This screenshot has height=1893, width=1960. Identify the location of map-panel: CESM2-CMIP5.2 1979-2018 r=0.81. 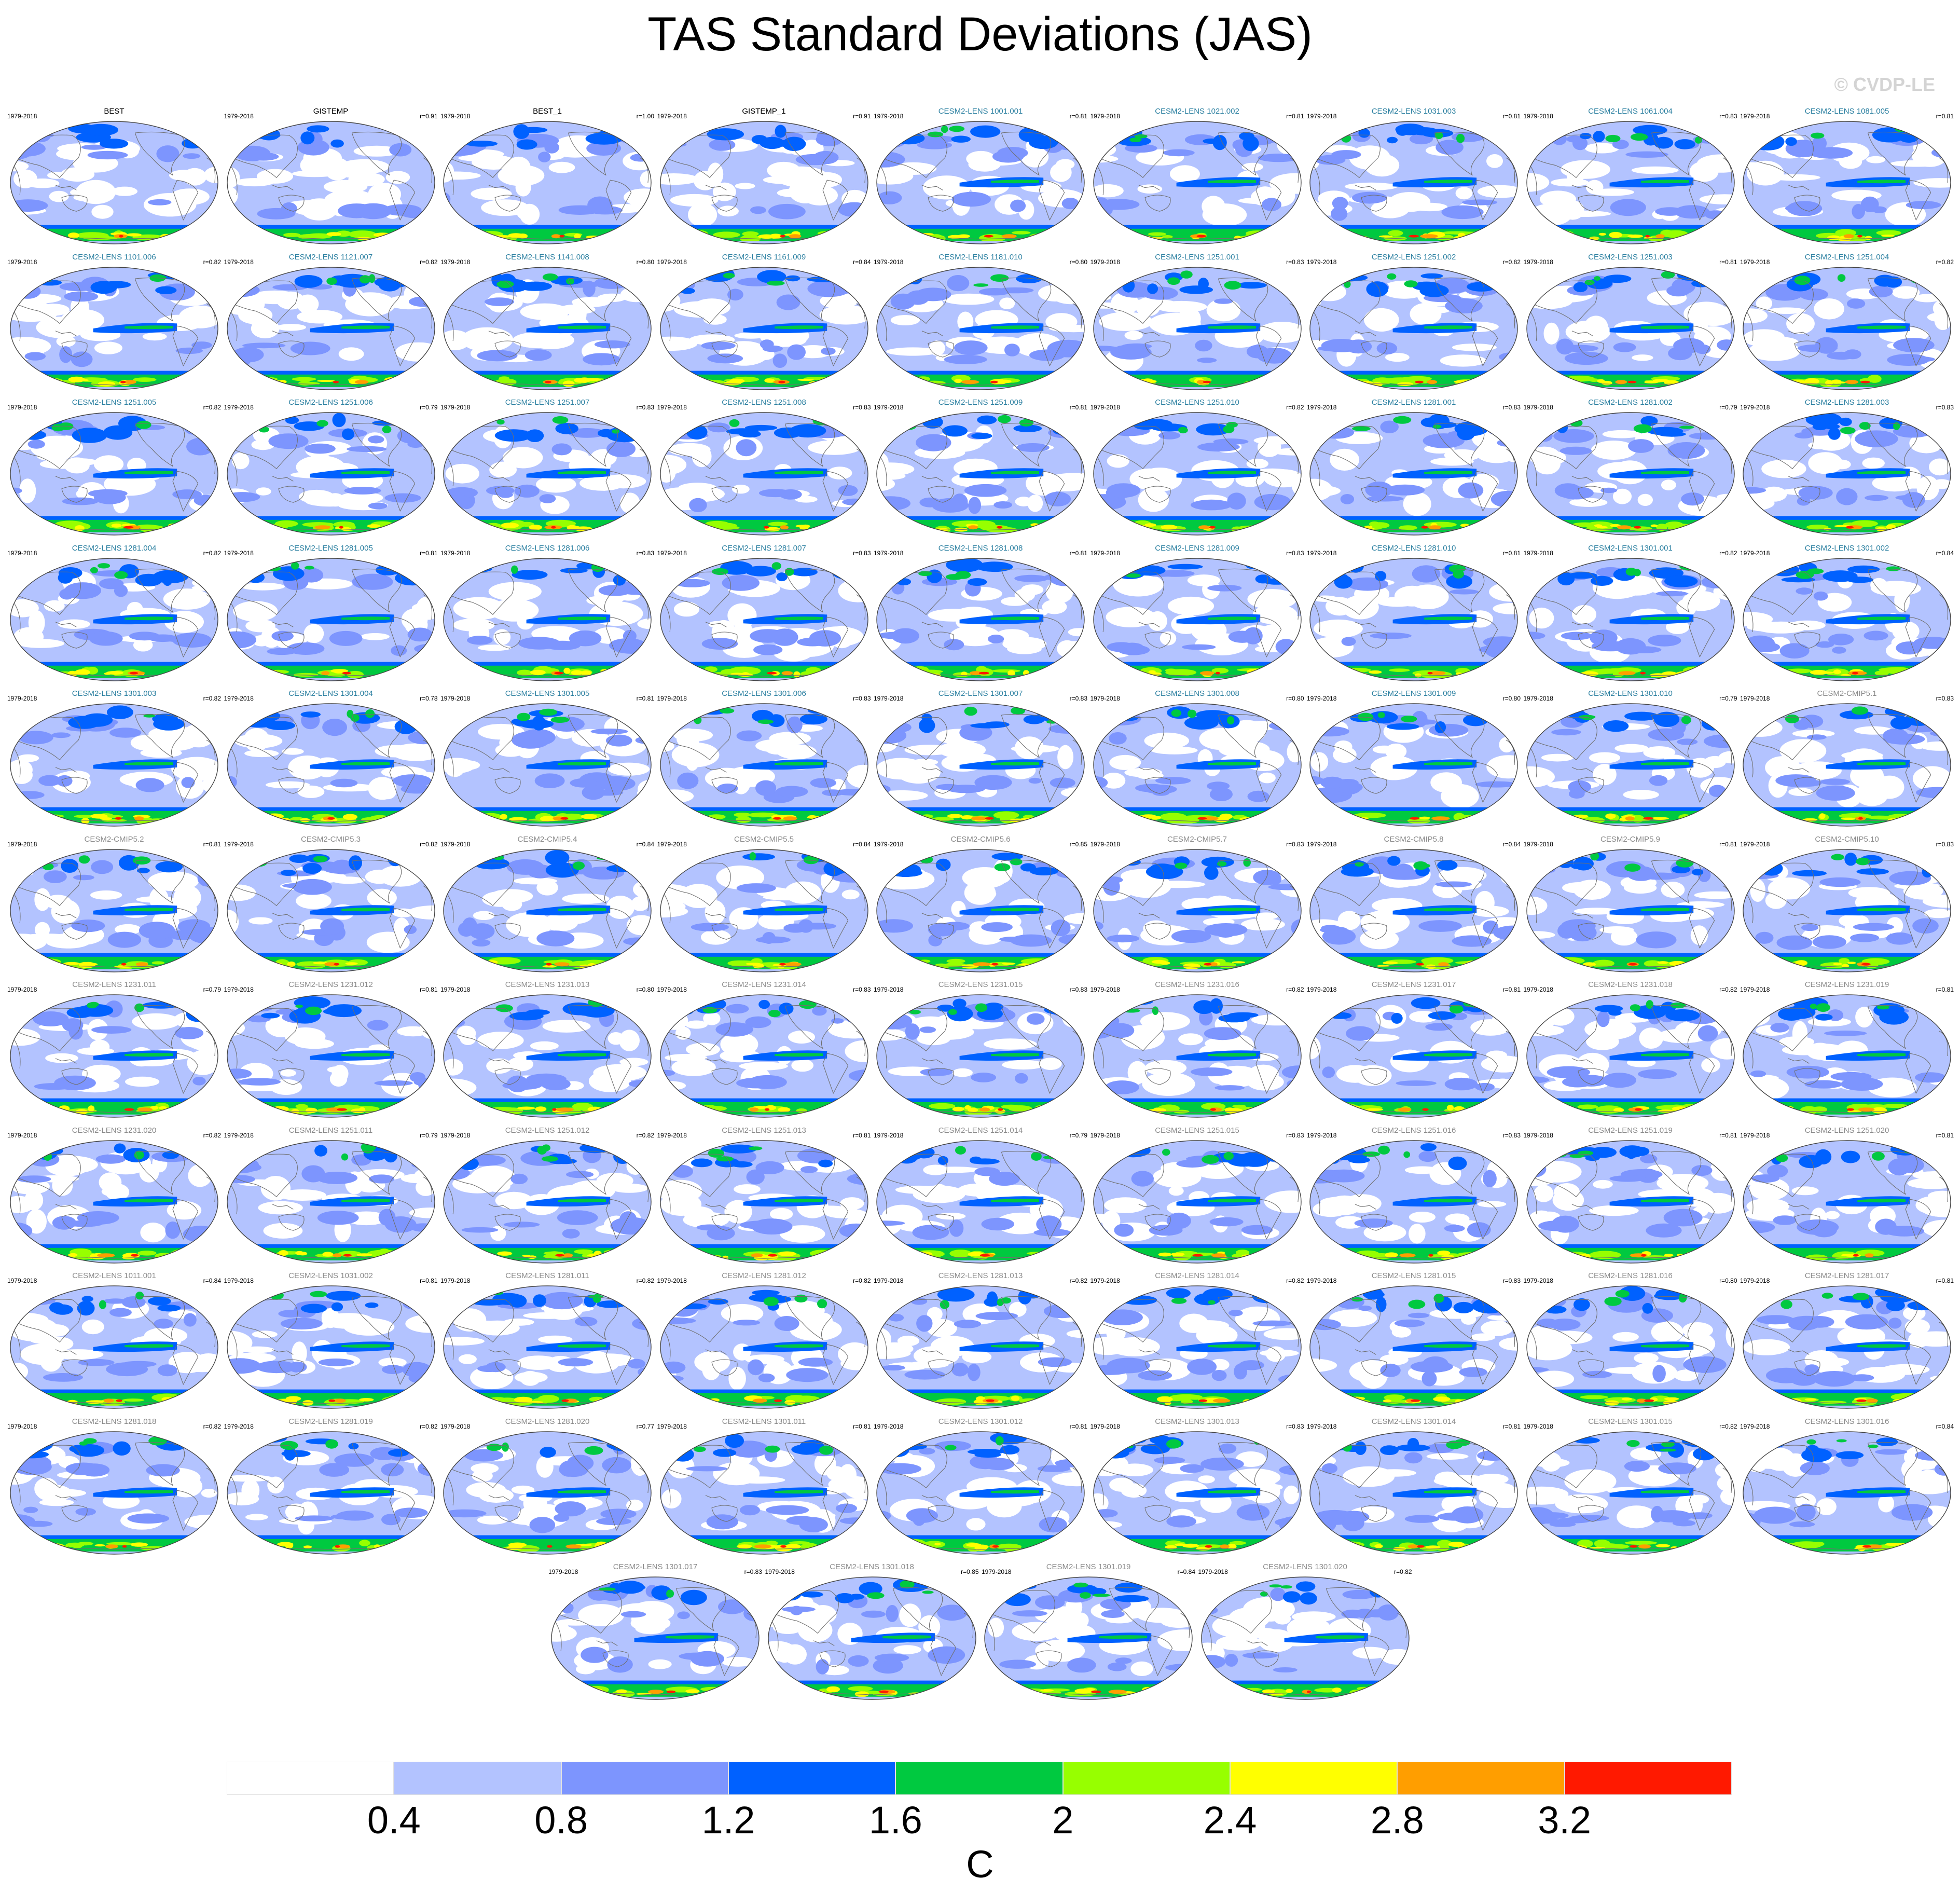
(114, 907).